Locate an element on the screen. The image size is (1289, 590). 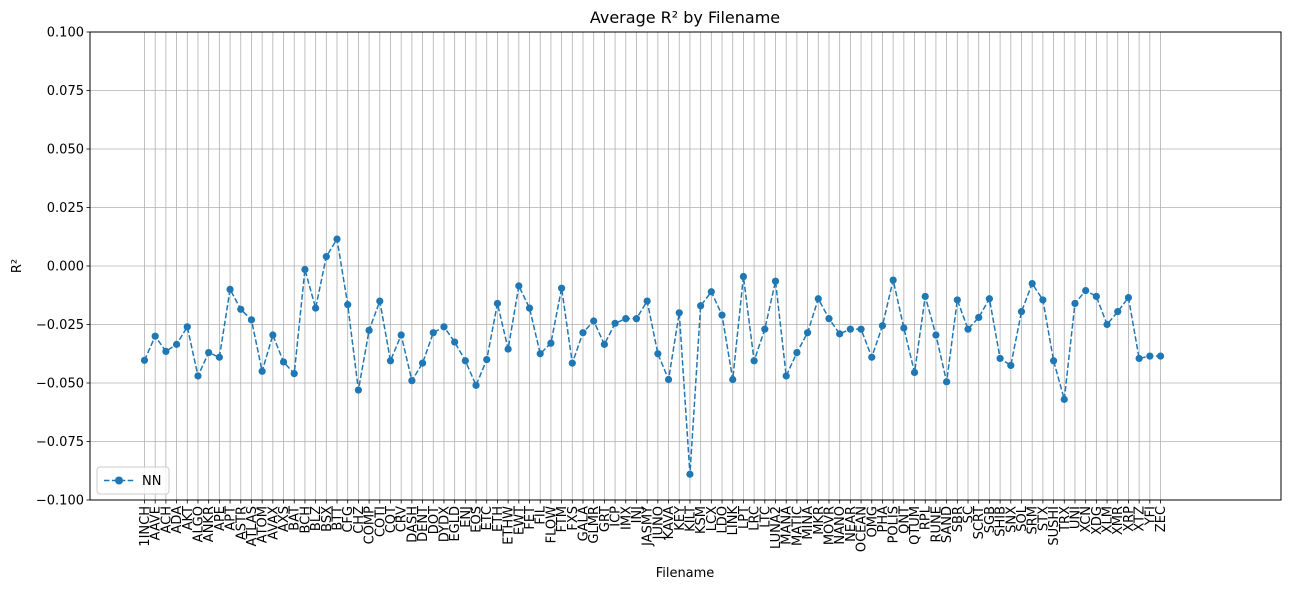
x-tick-label: ADA is located at coordinates (177, 520).